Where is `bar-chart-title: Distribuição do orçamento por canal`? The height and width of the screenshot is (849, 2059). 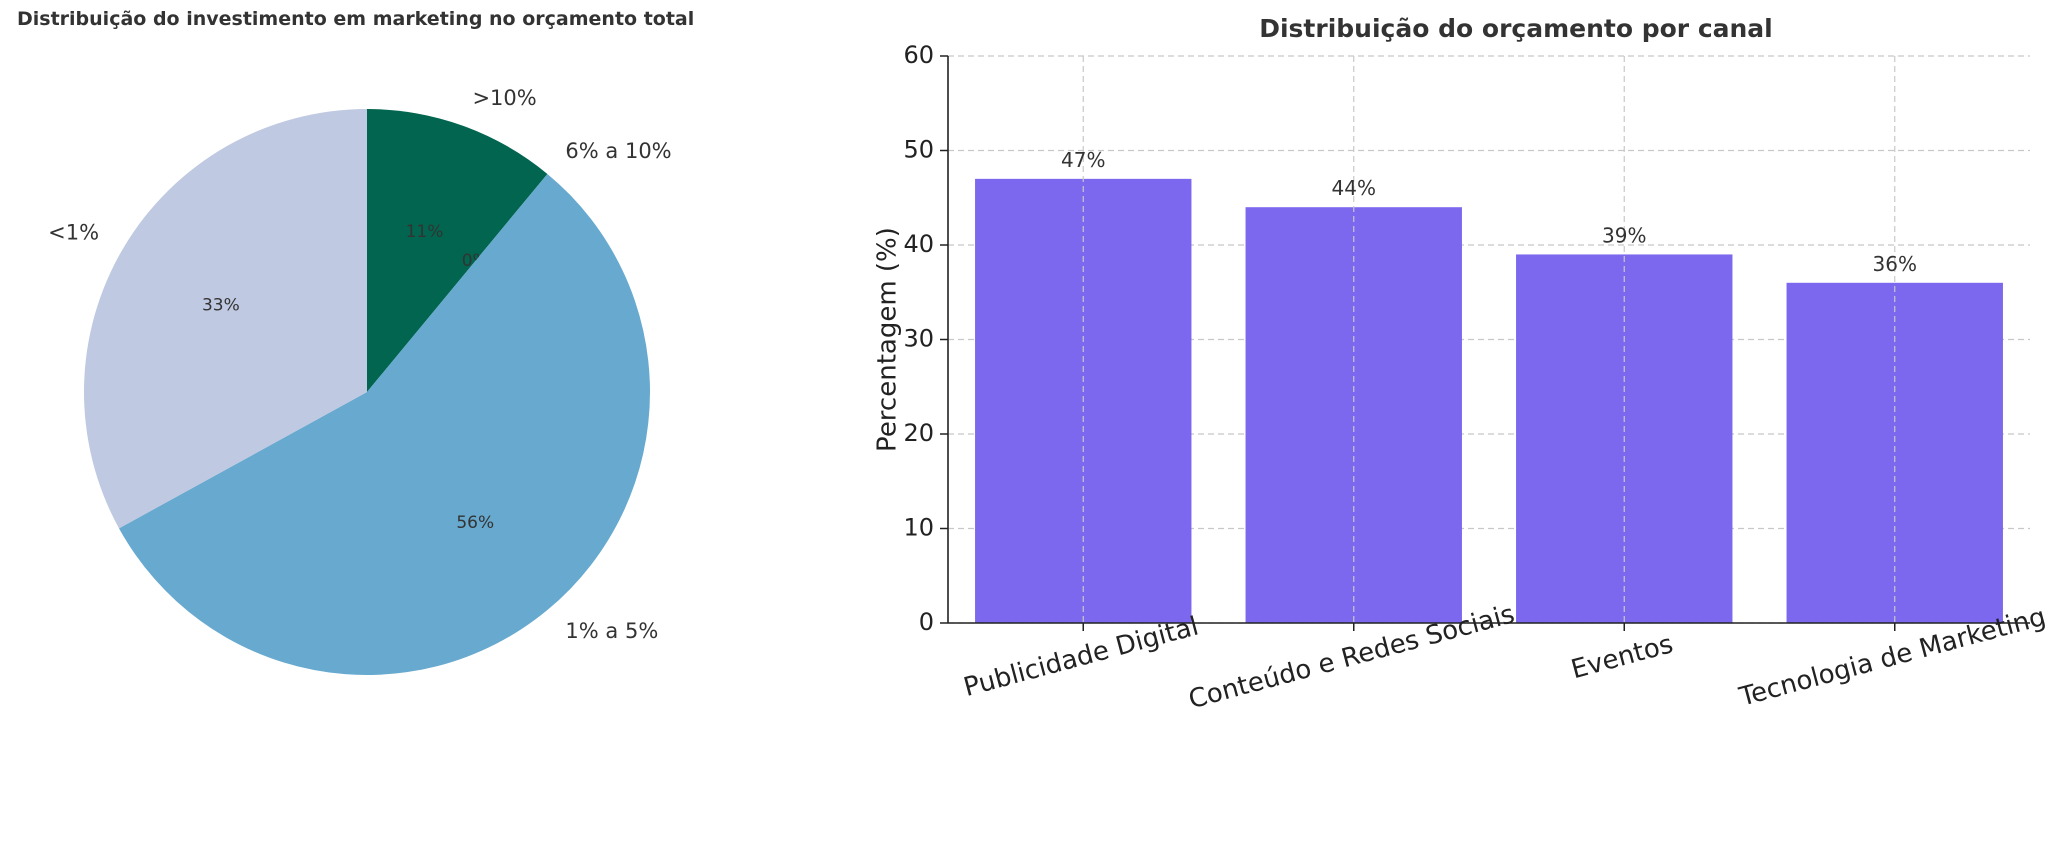 bar-chart-title: Distribuição do orçamento por canal is located at coordinates (1516, 28).